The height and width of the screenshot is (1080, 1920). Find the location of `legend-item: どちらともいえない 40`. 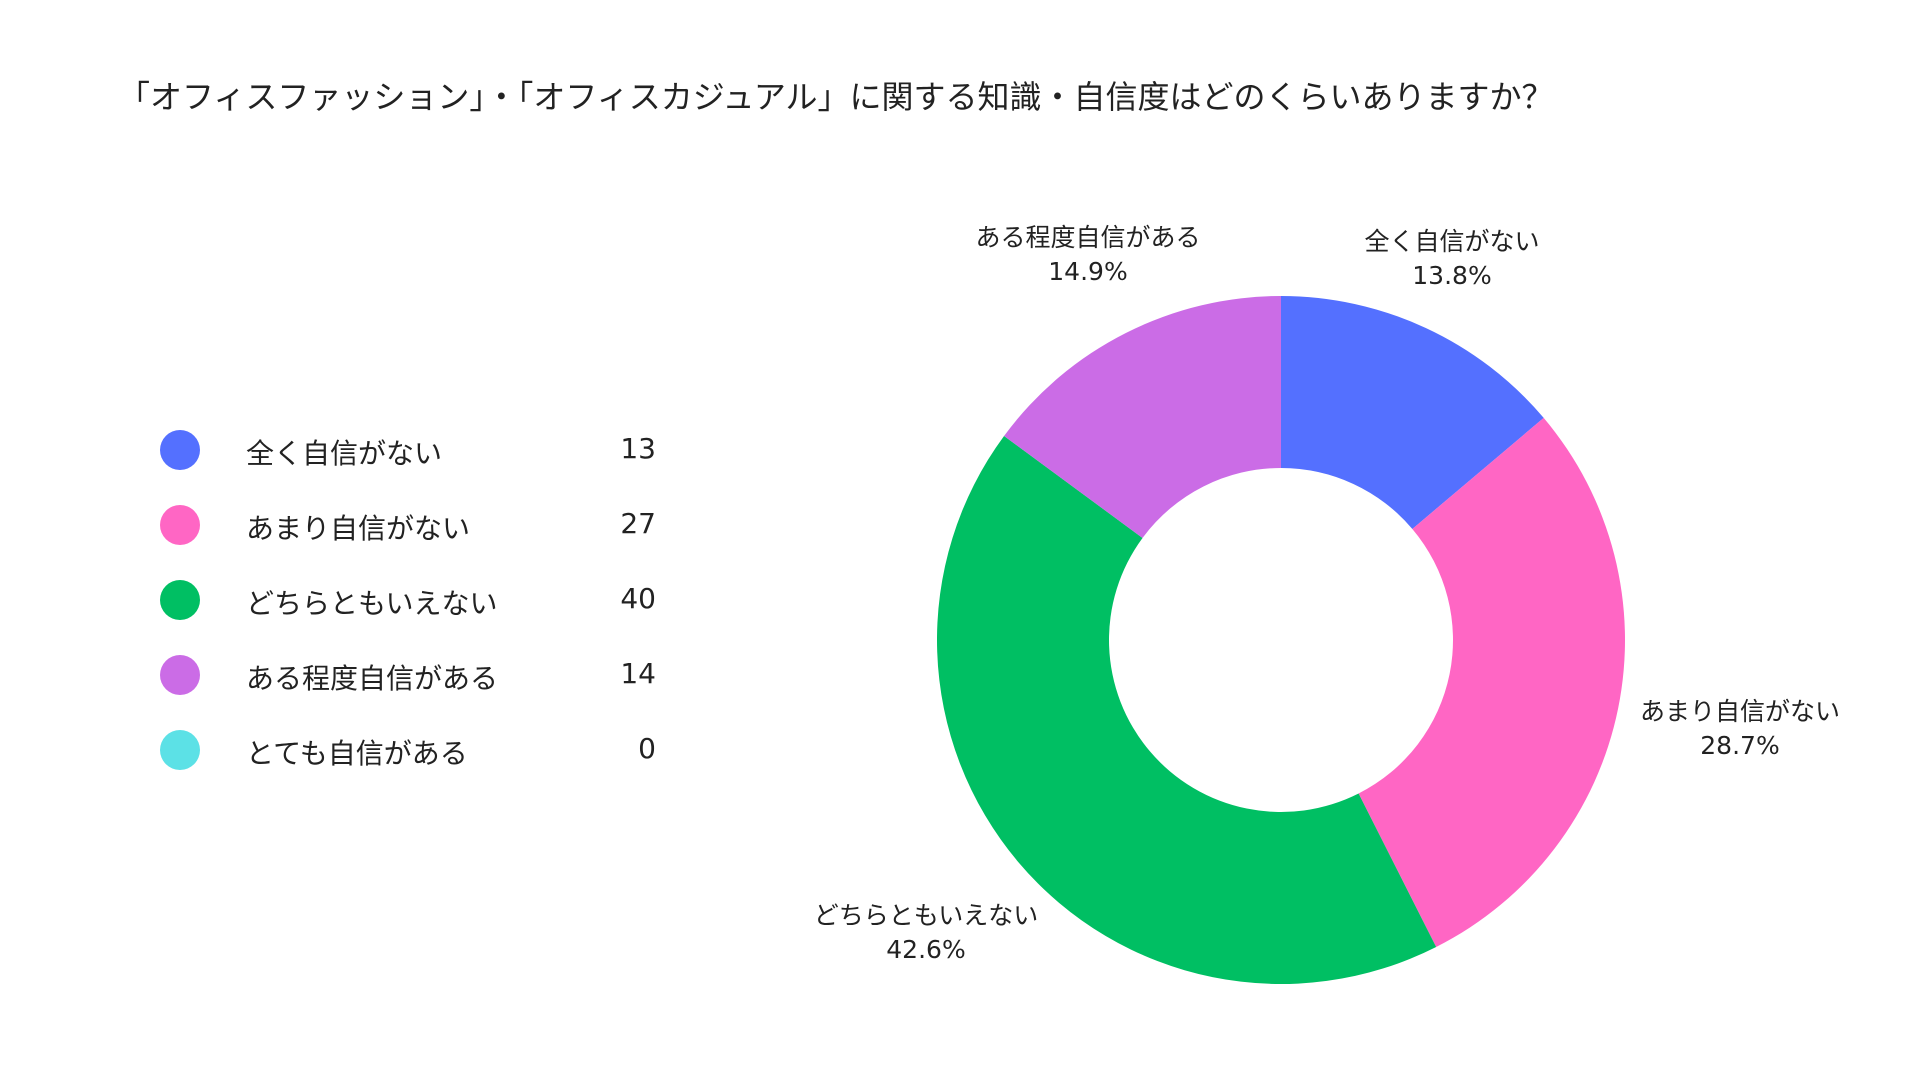

legend-item: どちらともいえない 40 is located at coordinates (408, 613).